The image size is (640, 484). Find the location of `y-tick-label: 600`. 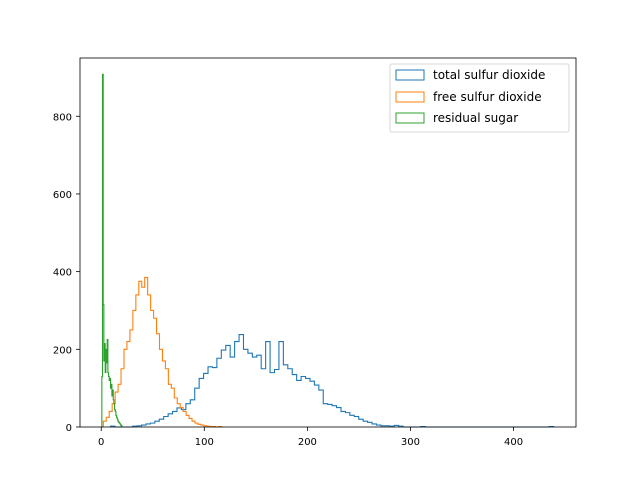

y-tick-label: 600 is located at coordinates (62, 195).